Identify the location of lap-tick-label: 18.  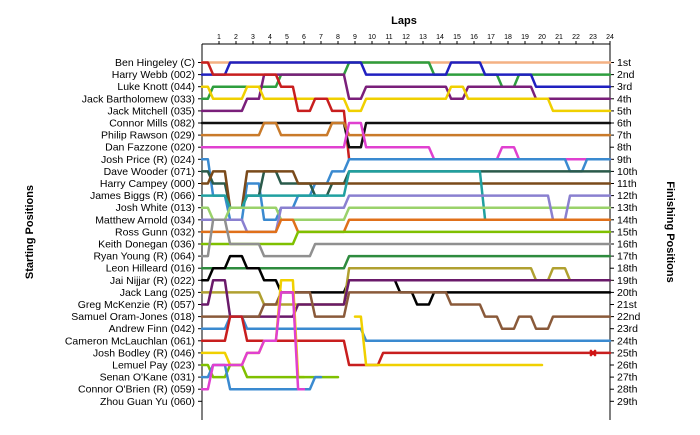
(508, 37).